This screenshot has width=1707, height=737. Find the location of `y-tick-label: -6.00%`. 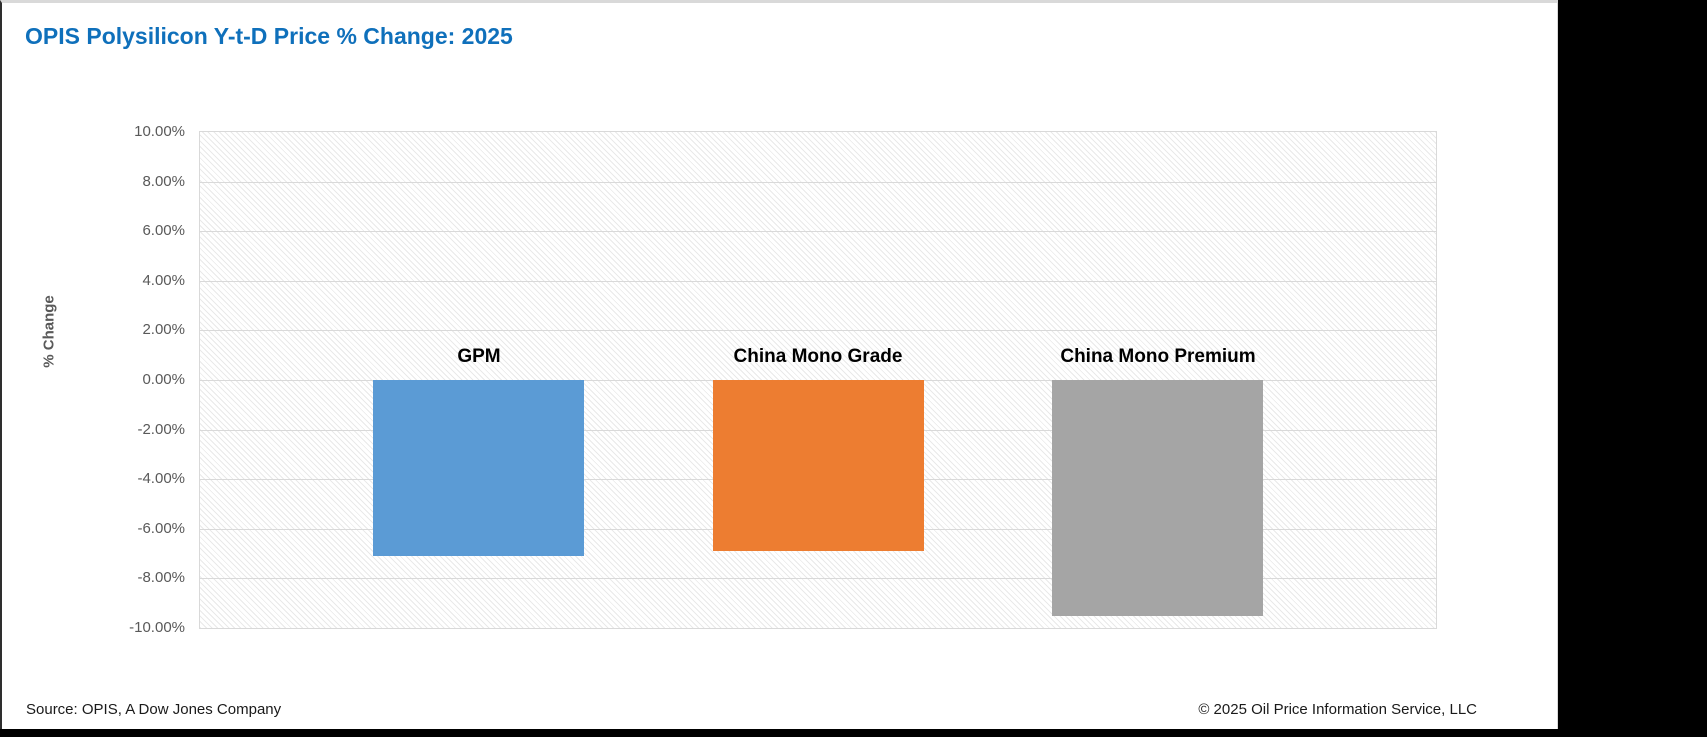

y-tick-label: -6.00% is located at coordinates (161, 528).